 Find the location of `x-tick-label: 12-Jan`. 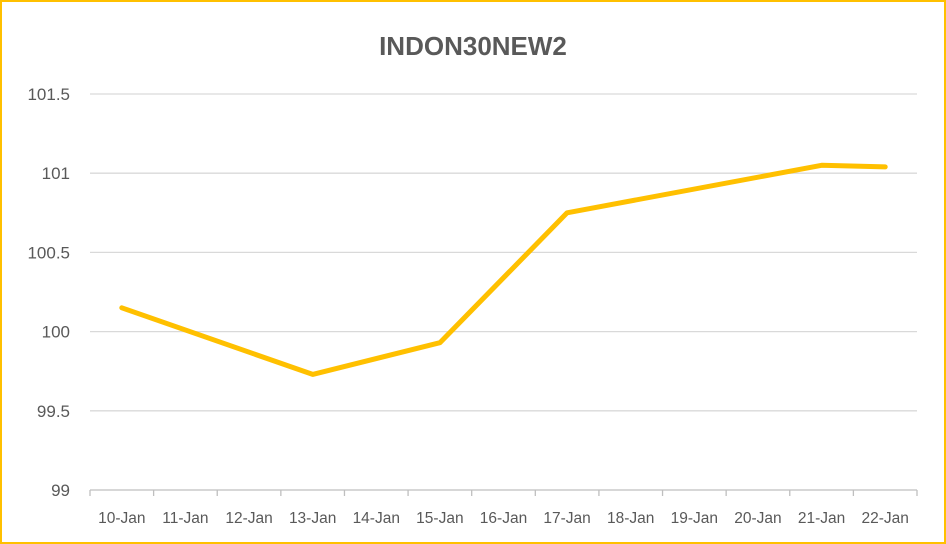

x-tick-label: 12-Jan is located at coordinates (248, 518).